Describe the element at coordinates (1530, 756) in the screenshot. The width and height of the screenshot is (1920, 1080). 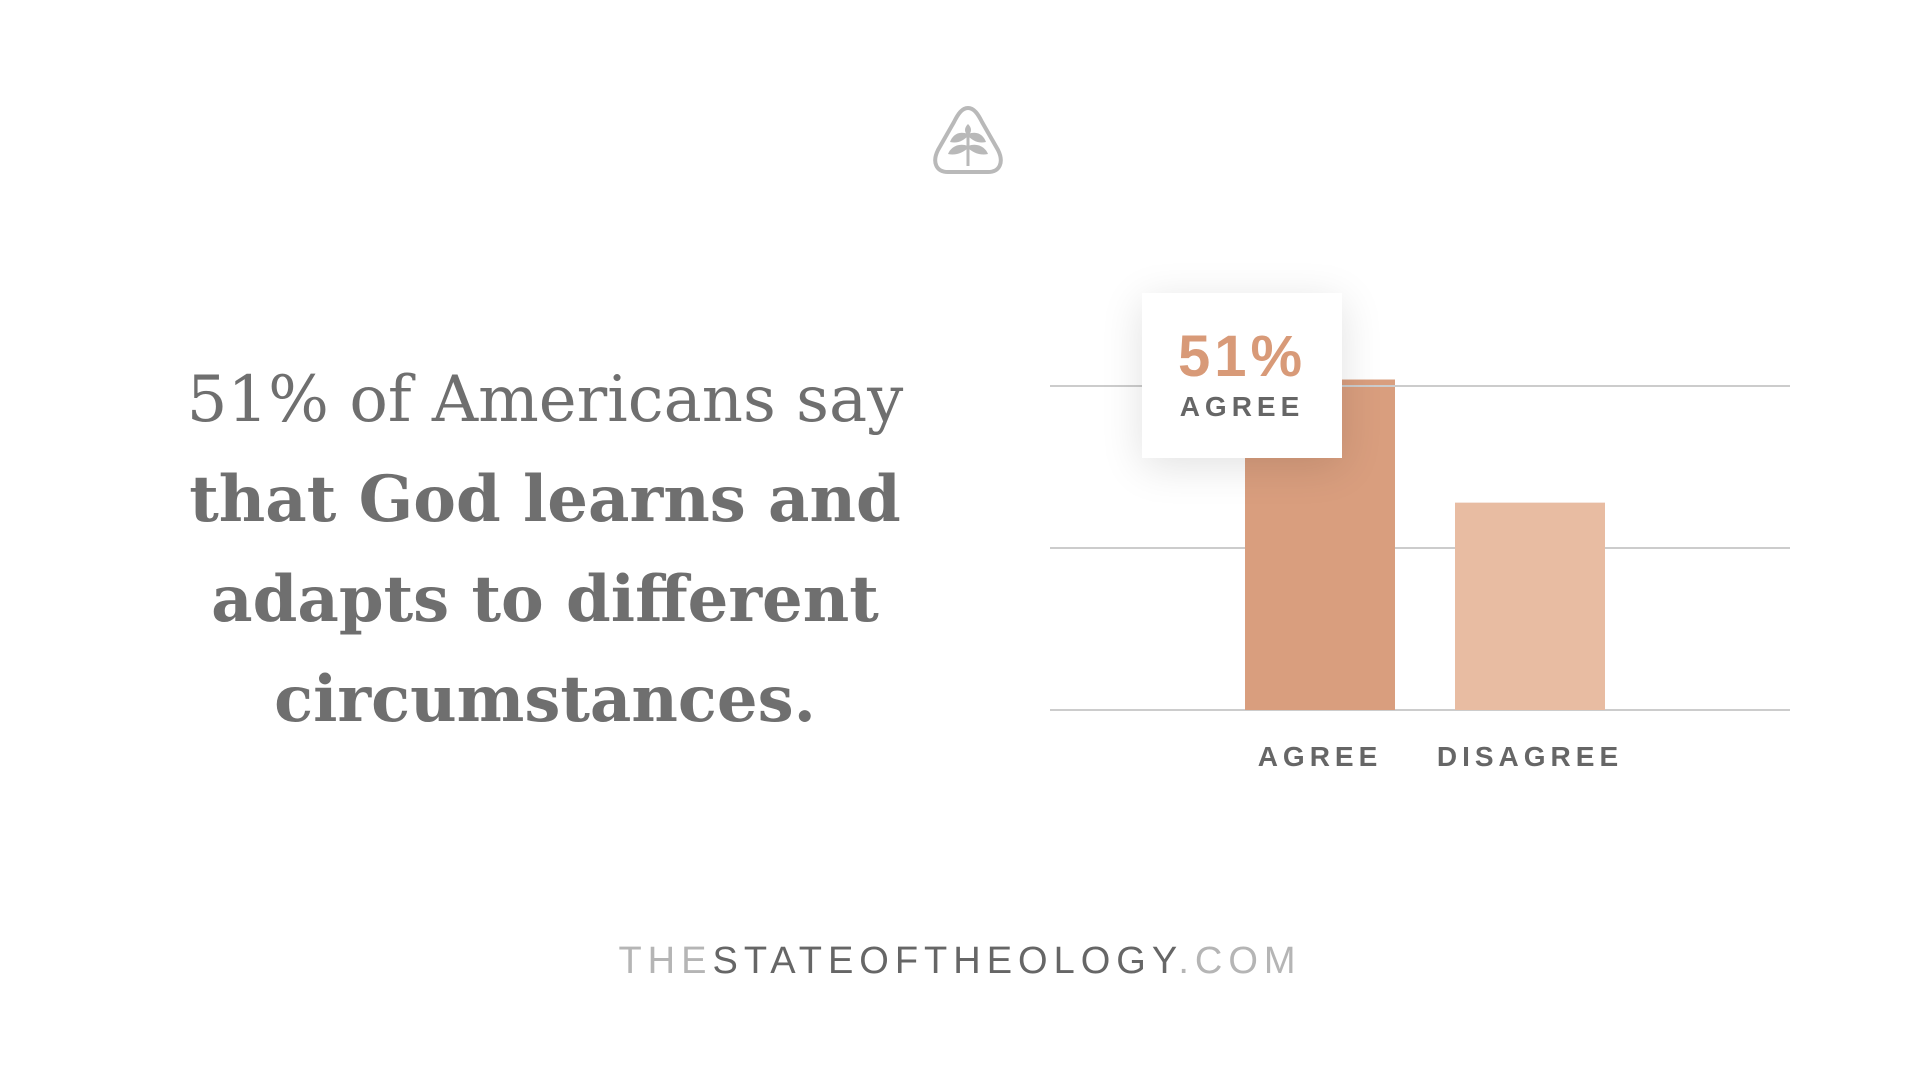
I see `x-tick-label-disagree: DISAGREE` at that location.